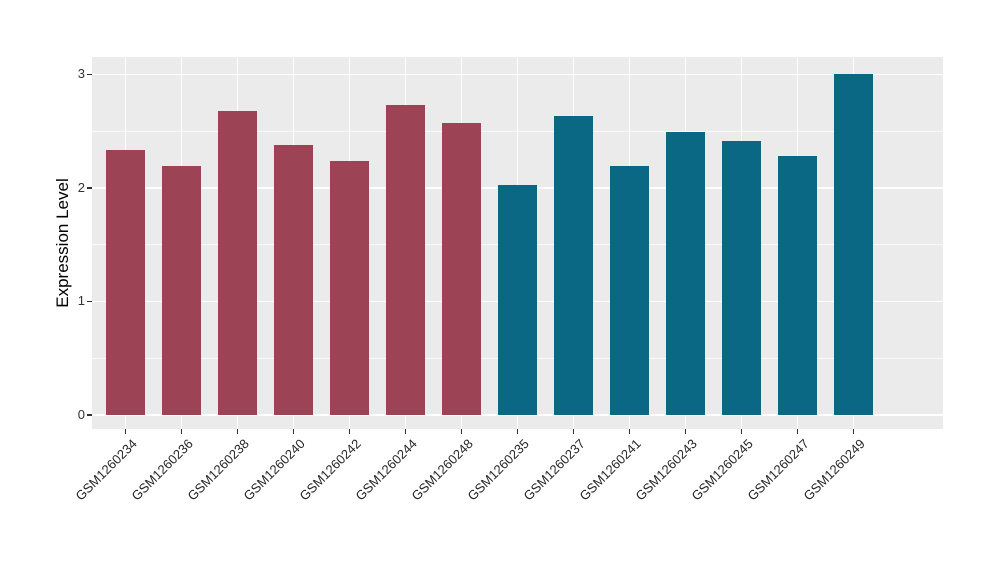 The height and width of the screenshot is (580, 1000). I want to click on y-tick-label: 1, so click(81, 301).